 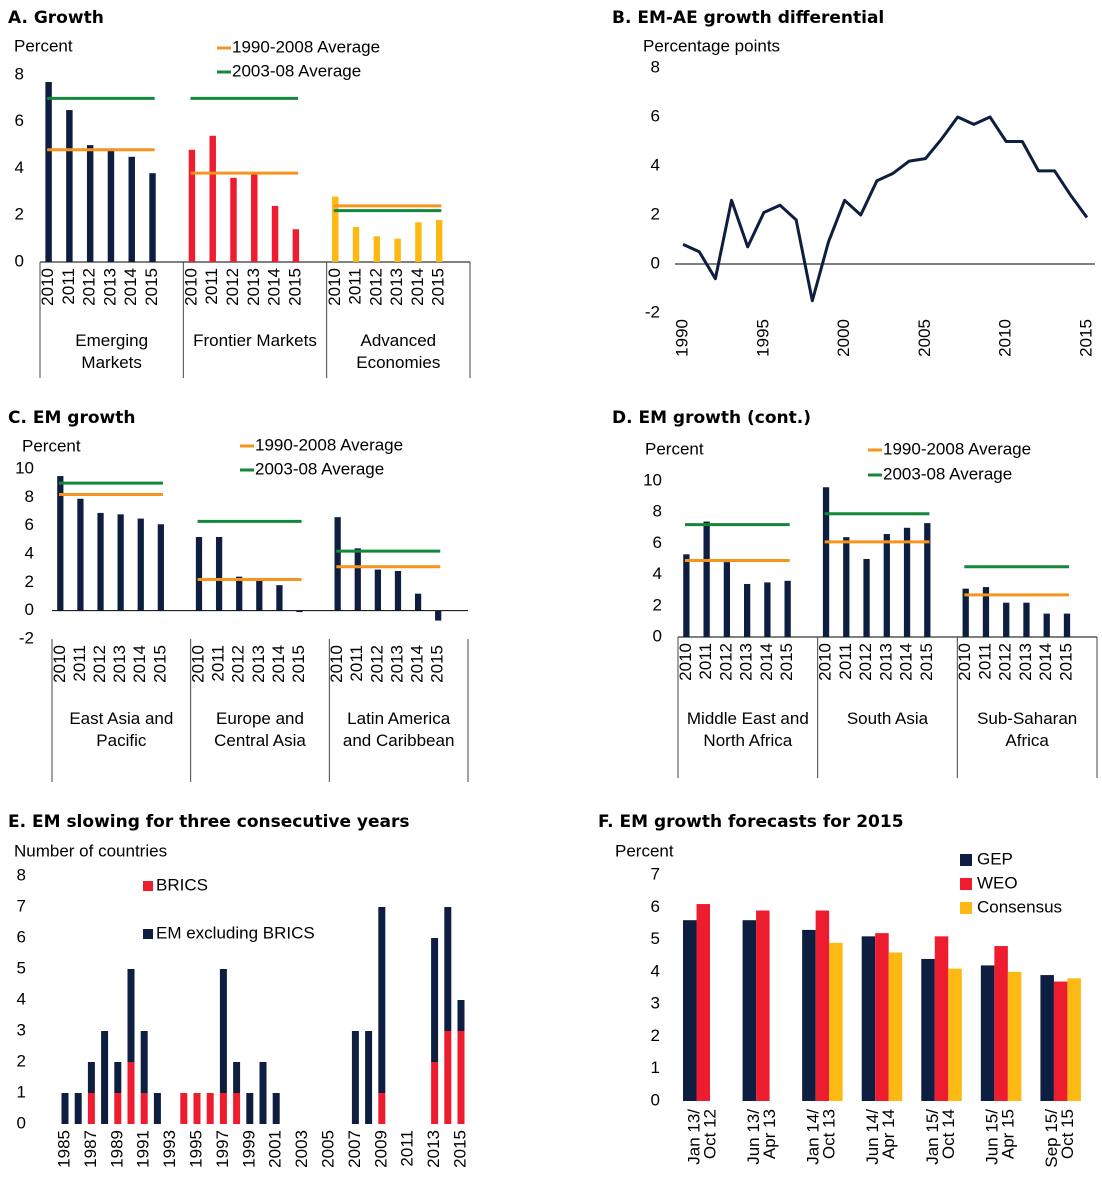 I want to click on y-tick-label: 1, so click(x=21, y=1091).